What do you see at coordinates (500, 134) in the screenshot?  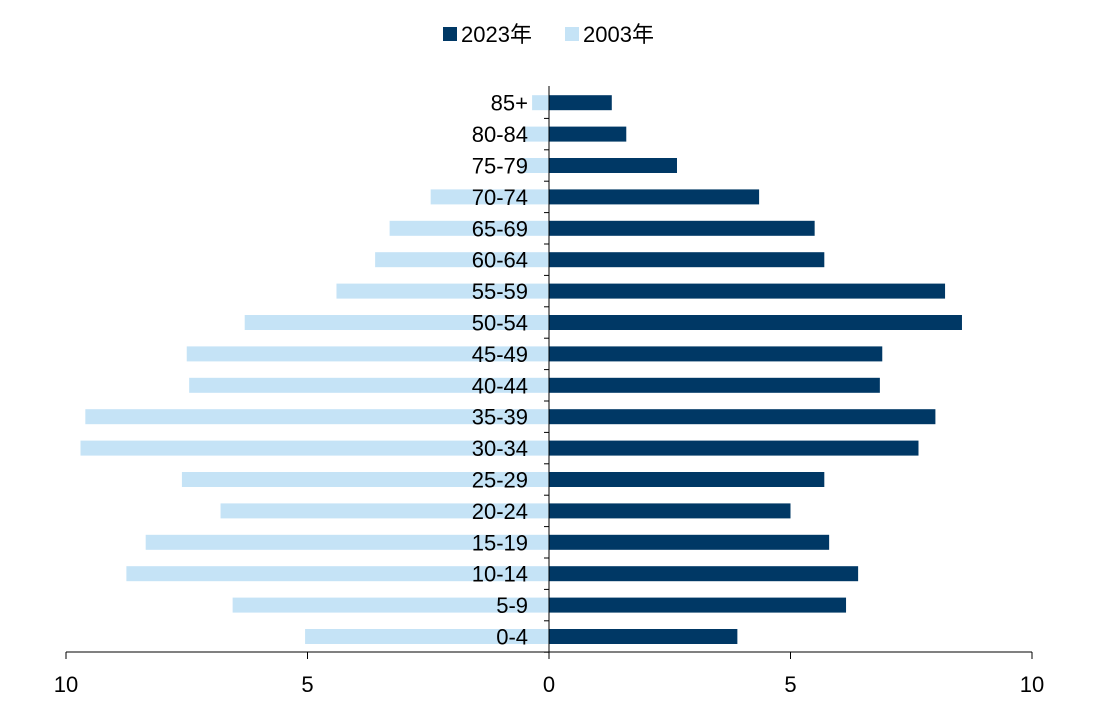 I see `category-label: 80-84` at bounding box center [500, 134].